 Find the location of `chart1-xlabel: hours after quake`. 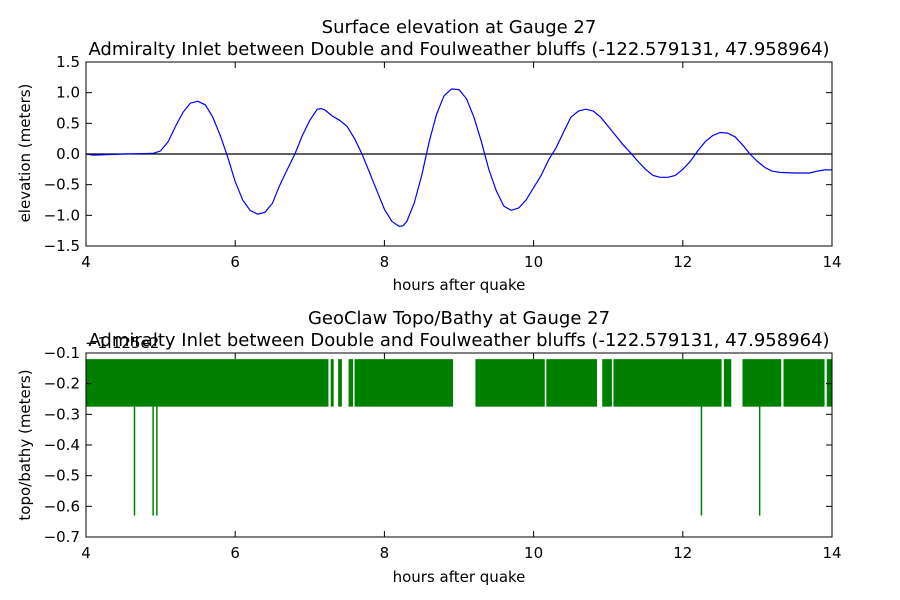

chart1-xlabel: hours after quake is located at coordinates (459, 285).